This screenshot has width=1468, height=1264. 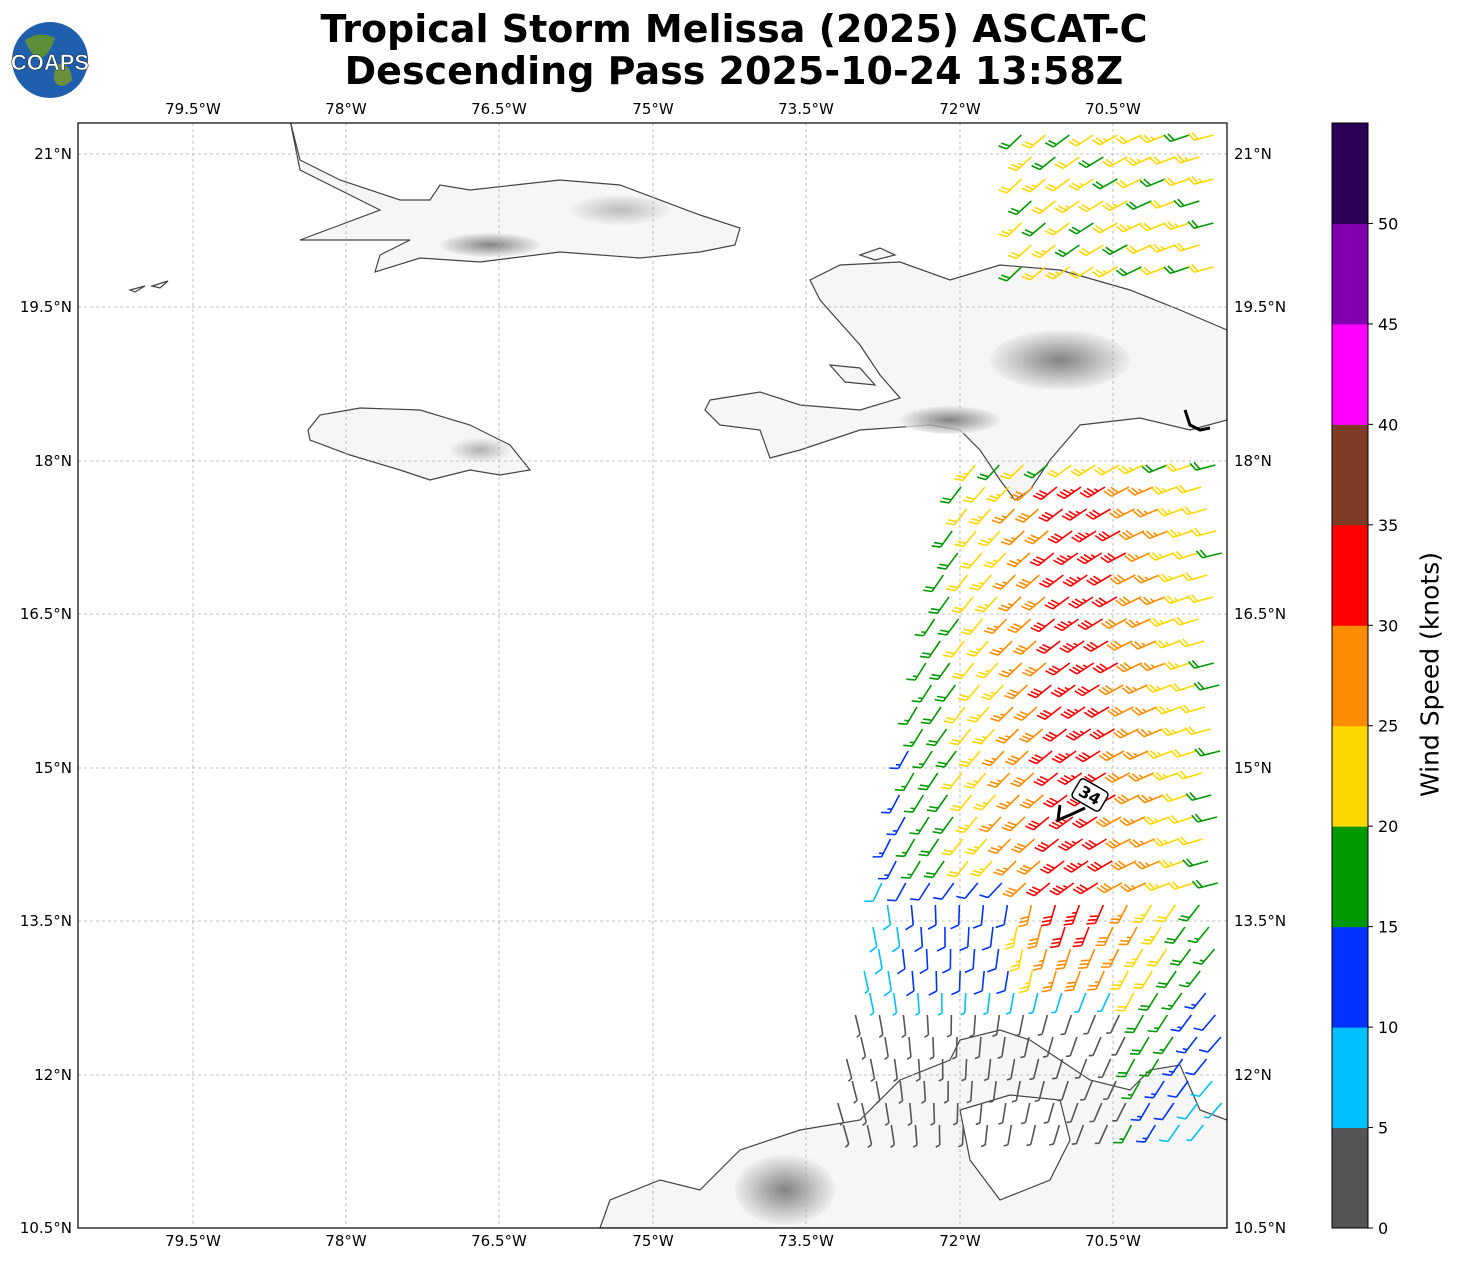 What do you see at coordinates (806, 1241) in the screenshot?
I see `lon-tick-bottom: 73.5°W` at bounding box center [806, 1241].